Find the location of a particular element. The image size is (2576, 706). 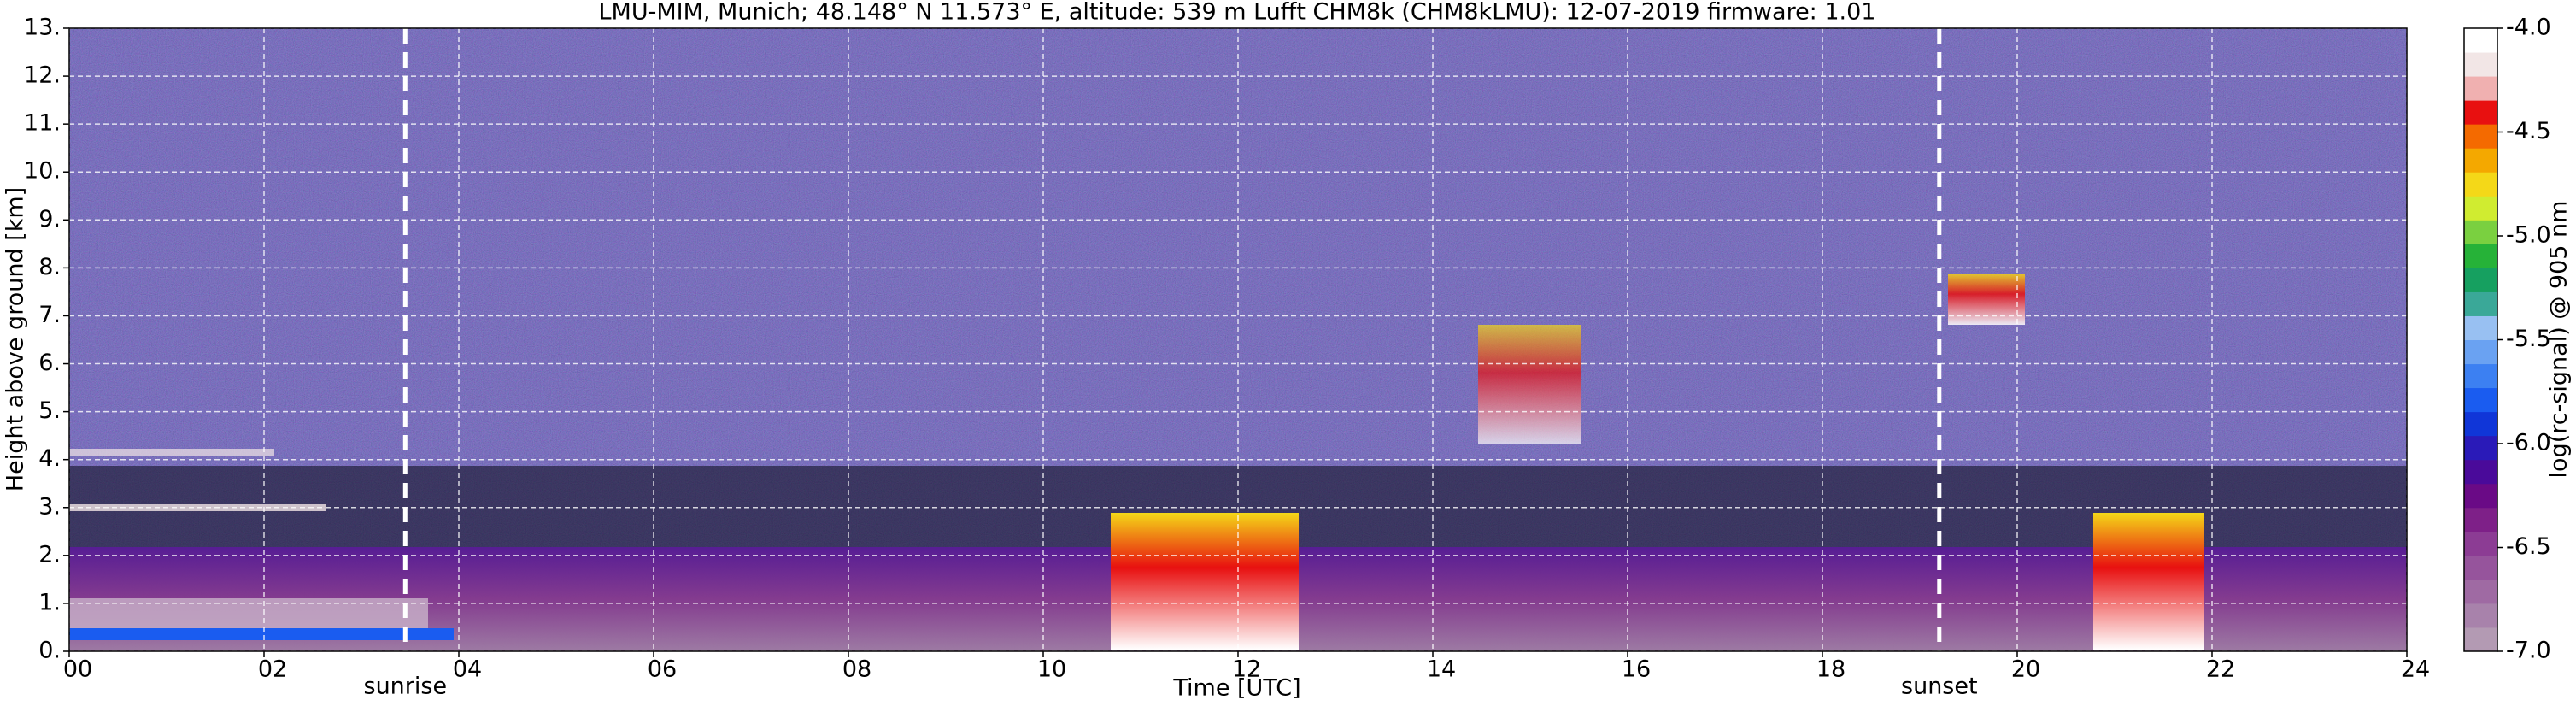

y-tick-label: 3. is located at coordinates (49, 506).